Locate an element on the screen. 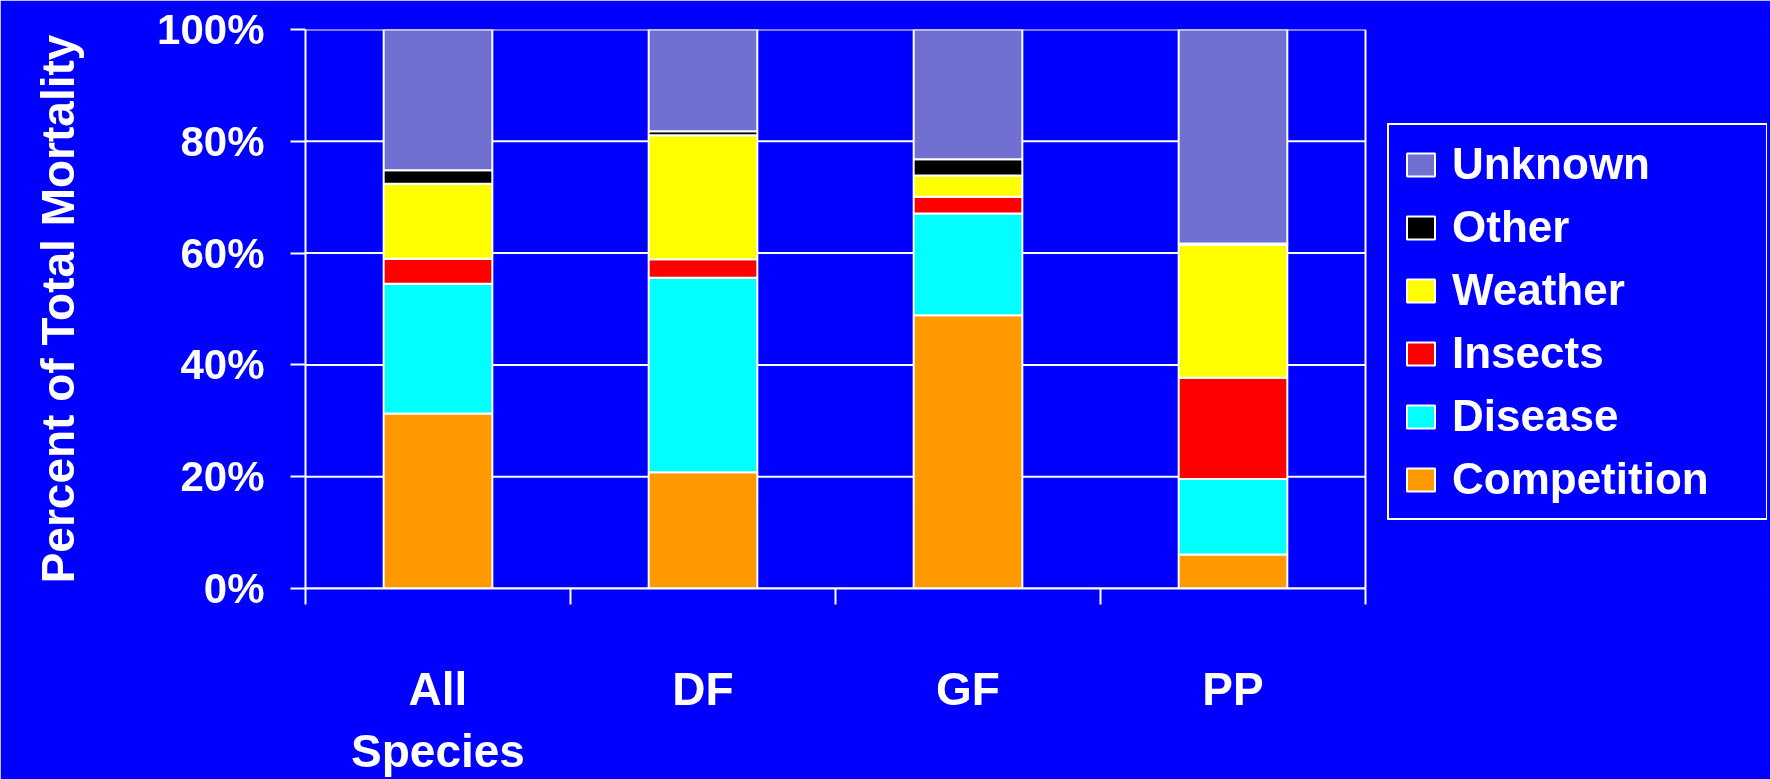  y-tick-label: 20% is located at coordinates (222, 477).